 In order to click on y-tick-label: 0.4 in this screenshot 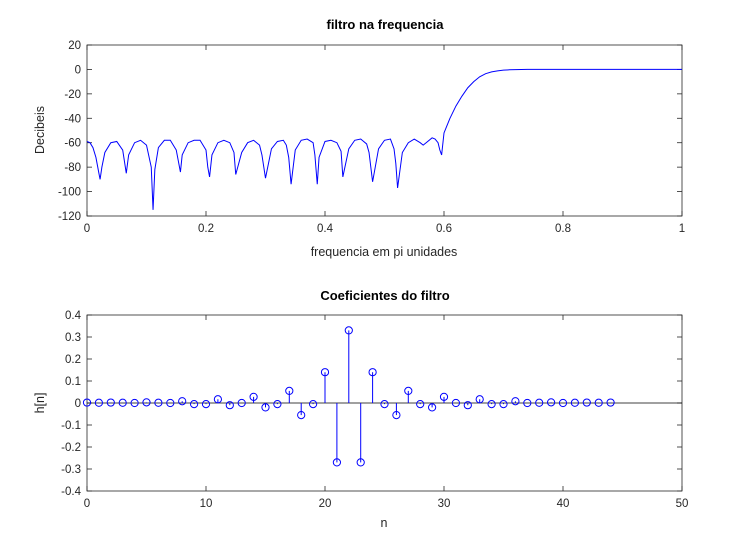, I will do `click(73, 316)`.